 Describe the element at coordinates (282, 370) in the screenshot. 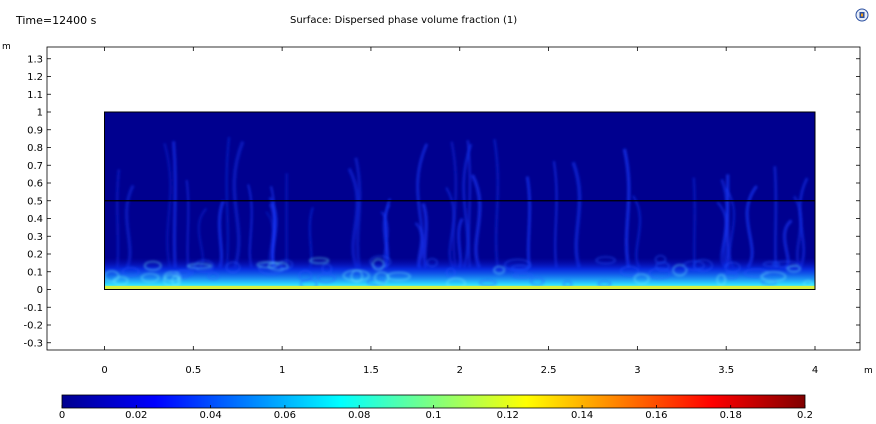

I see `x-tick-label: 1` at that location.